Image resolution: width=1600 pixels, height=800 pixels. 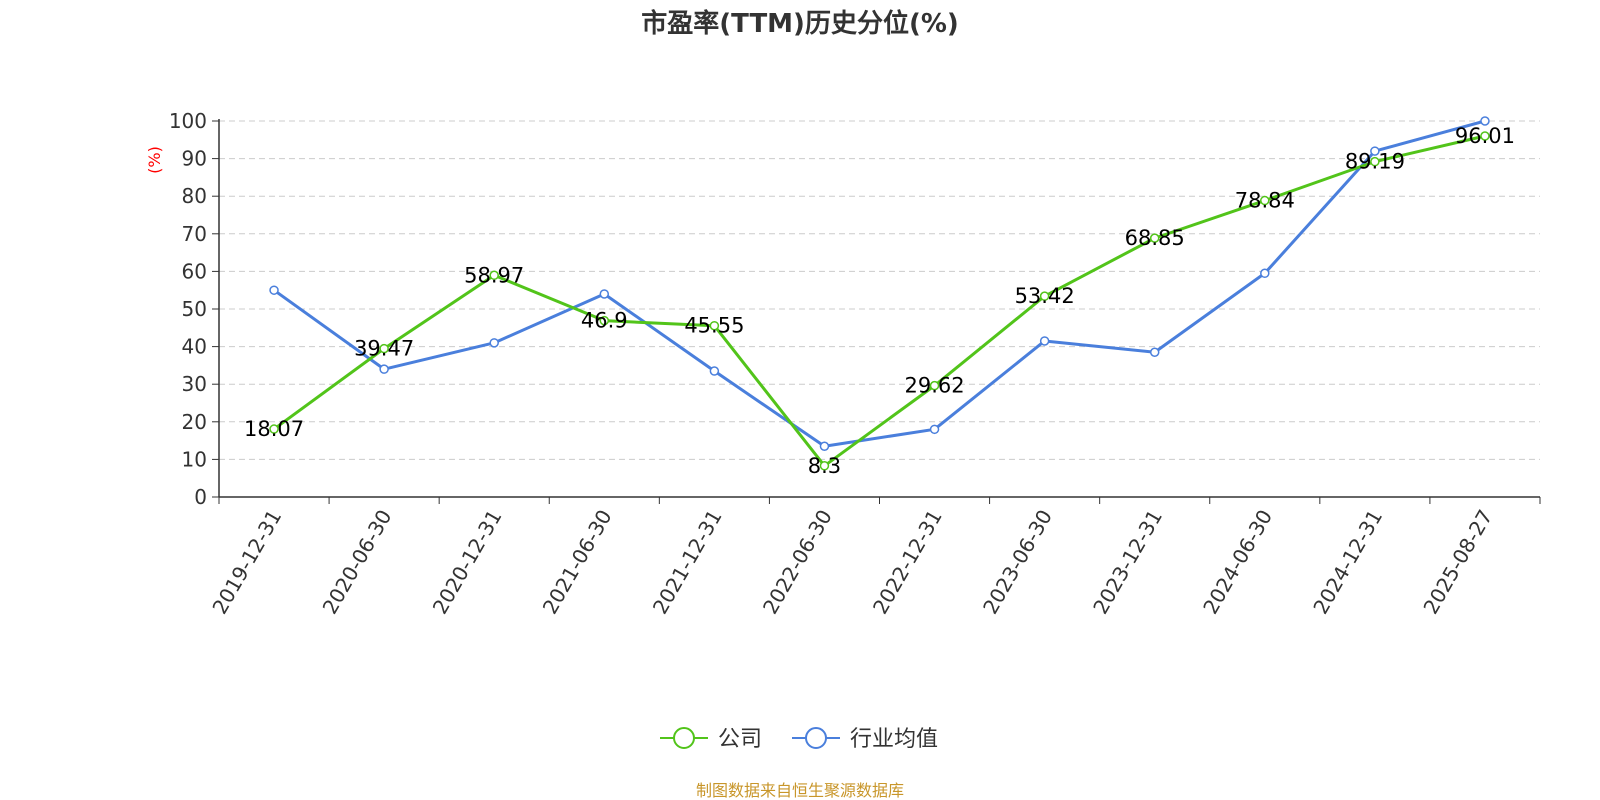 I want to click on x-tick-label: 2021-12-31, so click(x=687, y=562).